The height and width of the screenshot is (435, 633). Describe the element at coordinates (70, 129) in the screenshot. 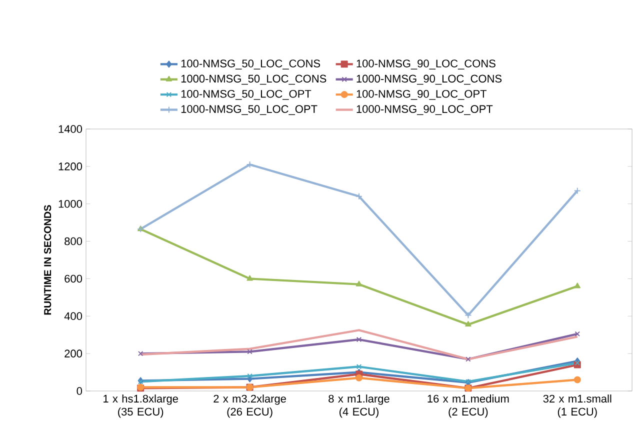

I see `y-tick-label: 1400` at that location.